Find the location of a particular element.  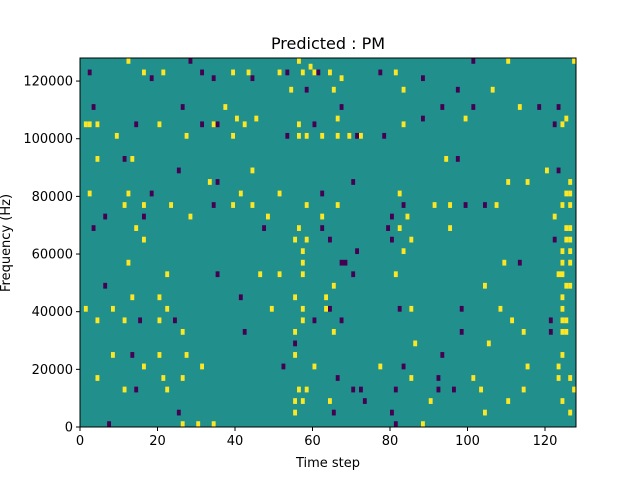

x-tick-label: 40 is located at coordinates (235, 441).